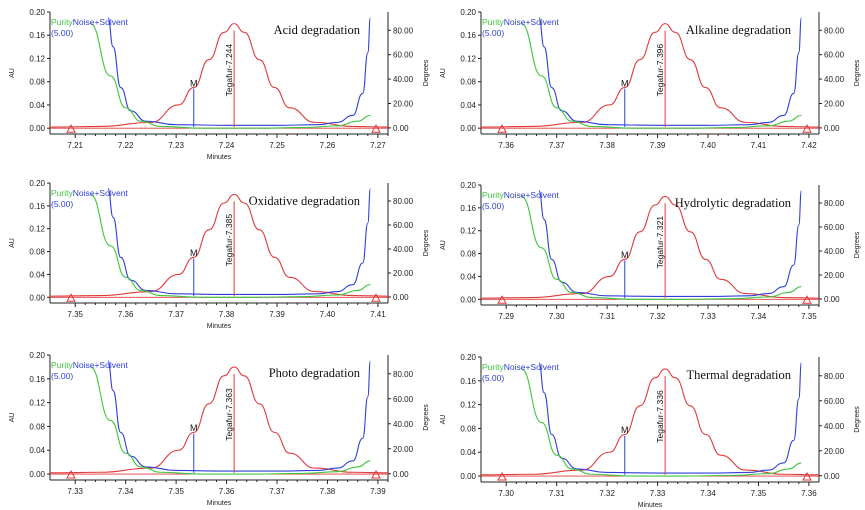 The height and width of the screenshot is (510, 865). I want to click on peak-label: Tegafur-7.385, so click(229, 240).